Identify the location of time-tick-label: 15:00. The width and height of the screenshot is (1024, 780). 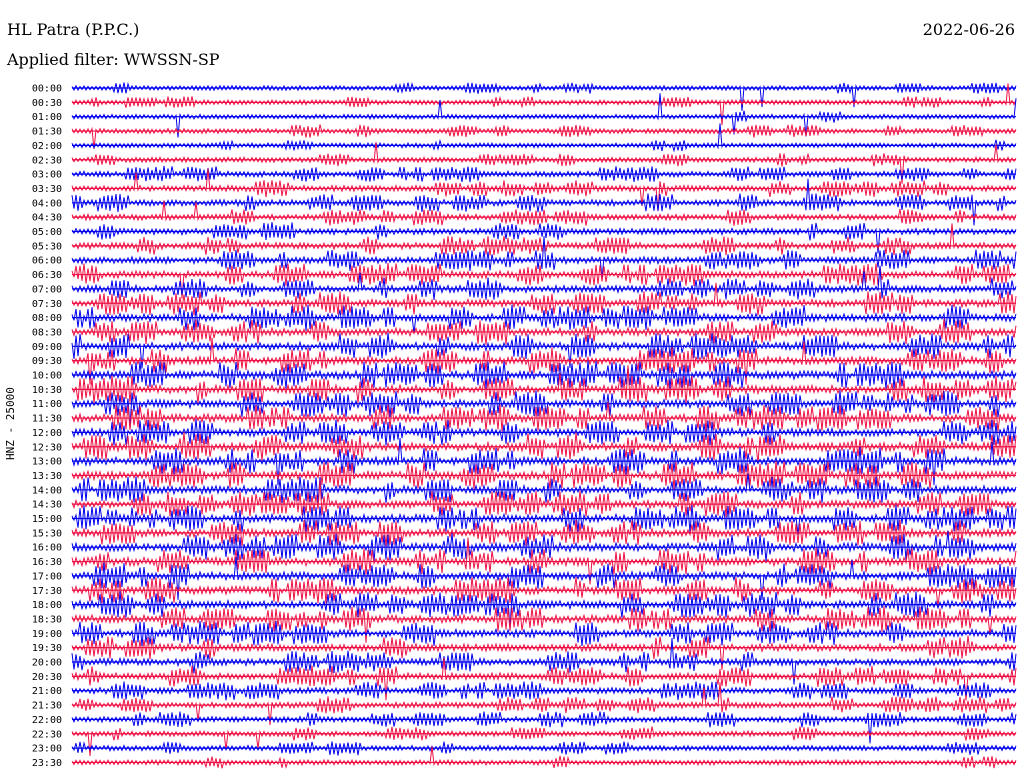
(47, 519).